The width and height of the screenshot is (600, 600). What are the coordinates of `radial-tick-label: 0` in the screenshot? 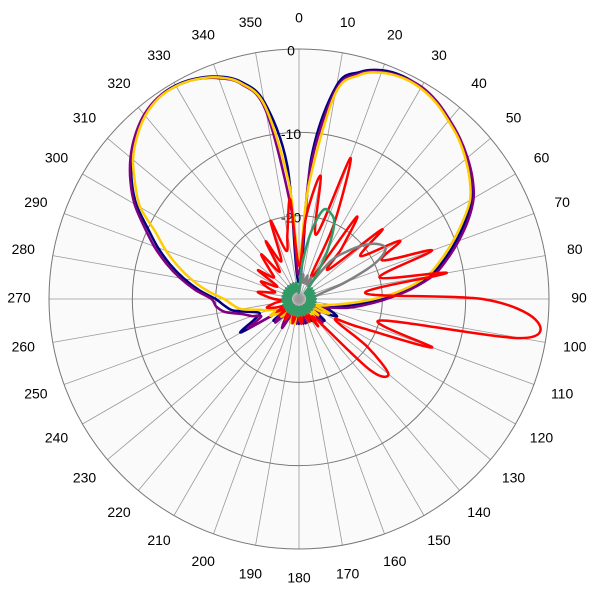 It's located at (291, 51).